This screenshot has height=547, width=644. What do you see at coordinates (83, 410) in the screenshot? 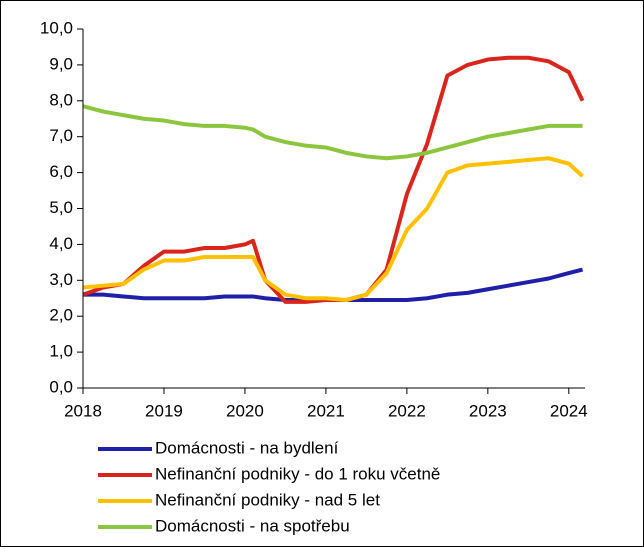
I see `x-tick-label: 2018` at bounding box center [83, 410].